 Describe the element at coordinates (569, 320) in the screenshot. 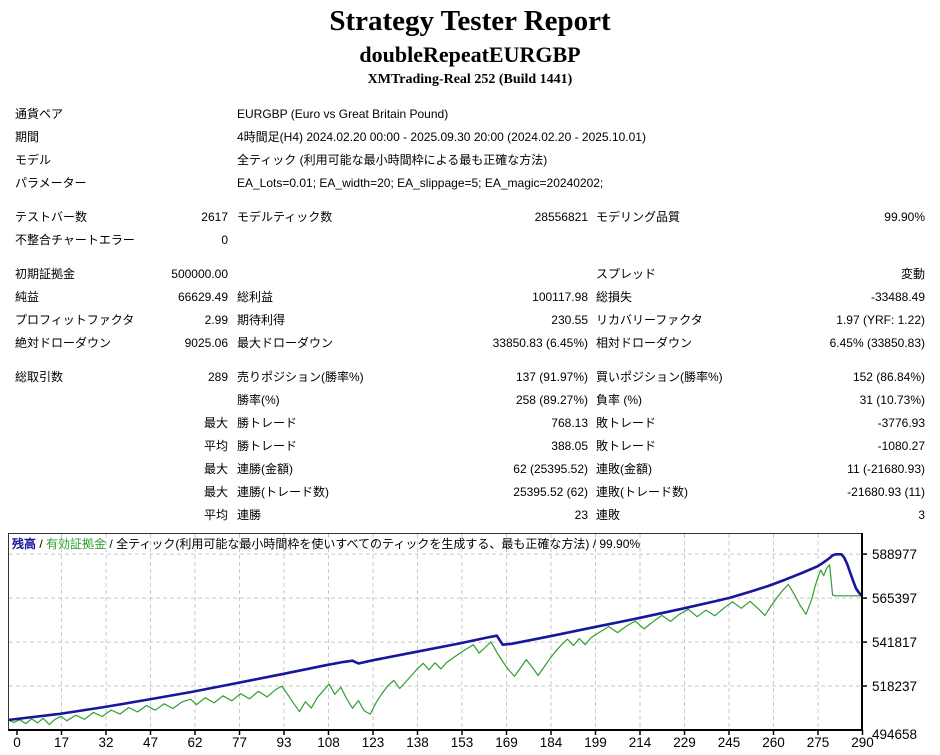

I see `metric-value: 230.55` at that location.